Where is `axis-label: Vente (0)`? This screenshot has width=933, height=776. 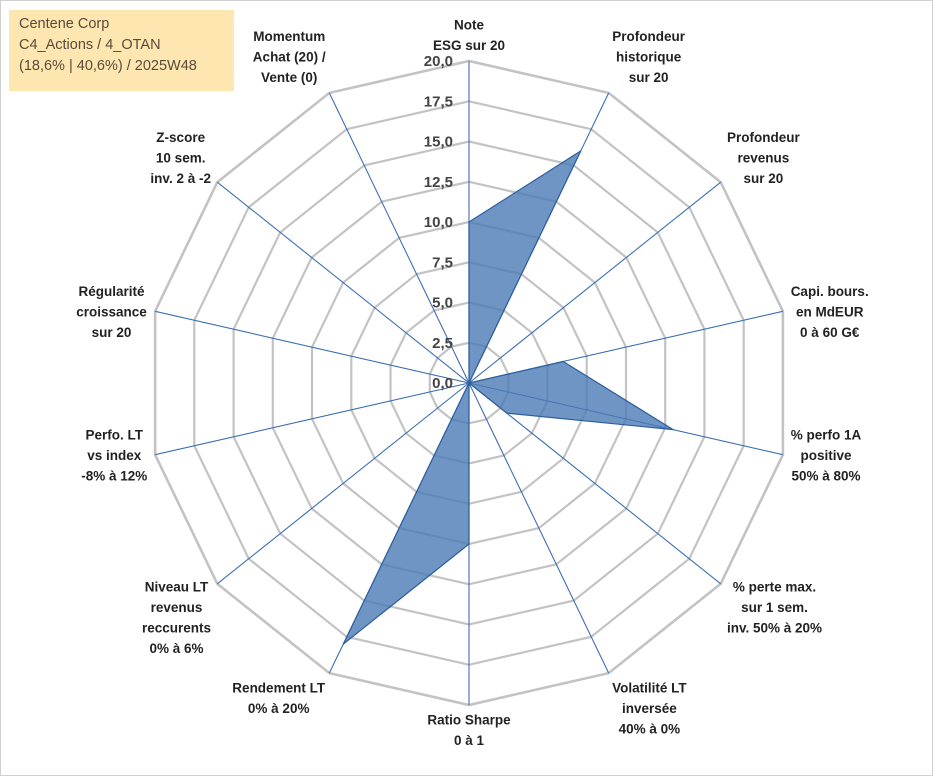 axis-label: Vente (0) is located at coordinates (289, 77).